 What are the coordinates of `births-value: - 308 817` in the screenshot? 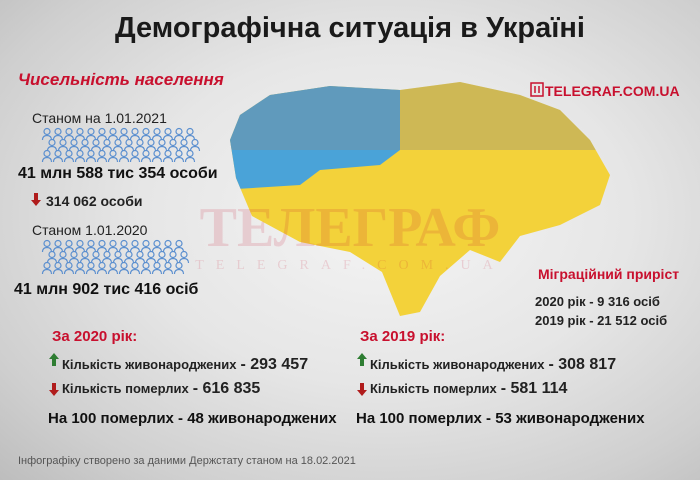 It's located at (582, 364).